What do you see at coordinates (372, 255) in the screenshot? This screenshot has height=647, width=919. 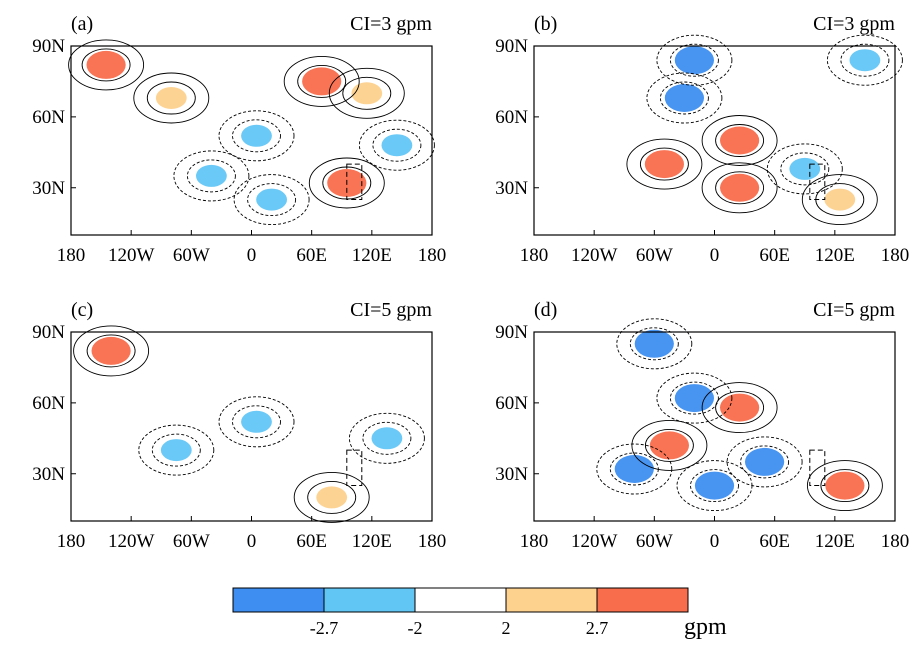 I see `panel-a-xtick-label: 120E` at bounding box center [372, 255].